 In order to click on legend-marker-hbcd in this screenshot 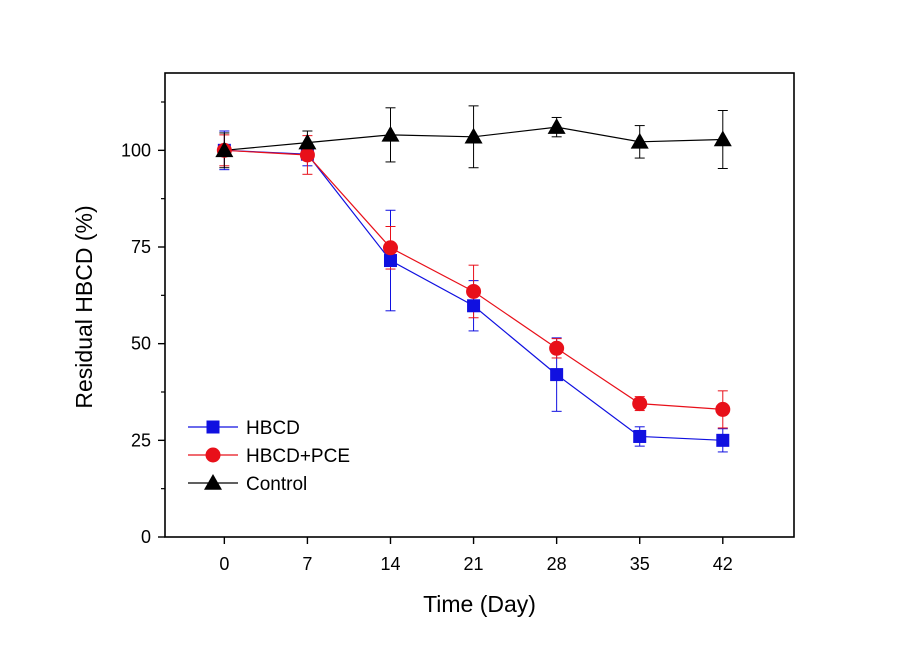, I will do `click(213, 427)`.